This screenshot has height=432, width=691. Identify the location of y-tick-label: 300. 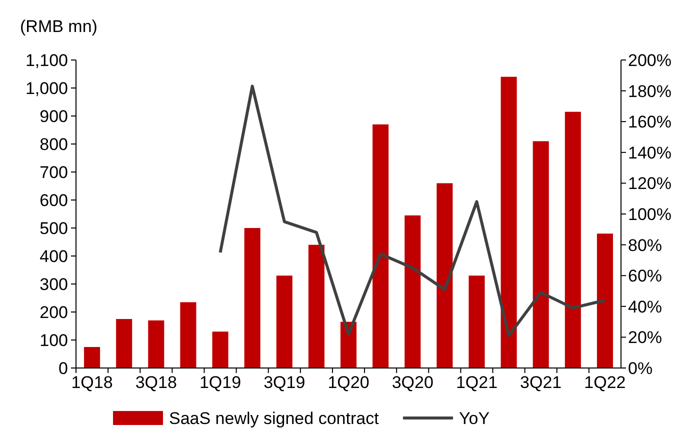
(54, 284).